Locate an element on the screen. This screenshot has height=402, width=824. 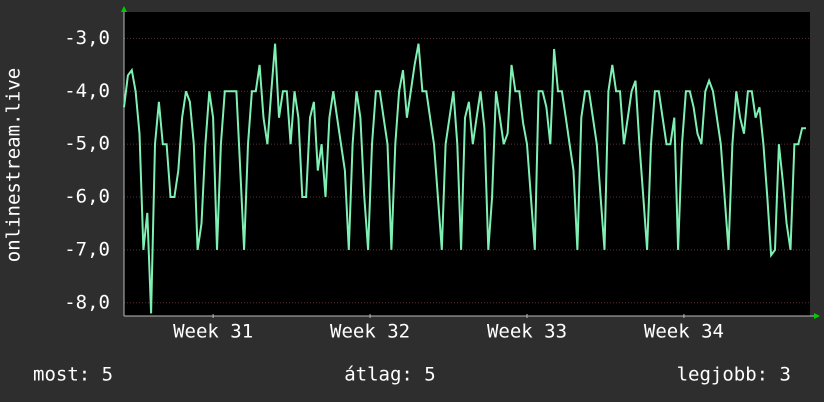
y-tick-label: -5,0 is located at coordinates (87, 144).